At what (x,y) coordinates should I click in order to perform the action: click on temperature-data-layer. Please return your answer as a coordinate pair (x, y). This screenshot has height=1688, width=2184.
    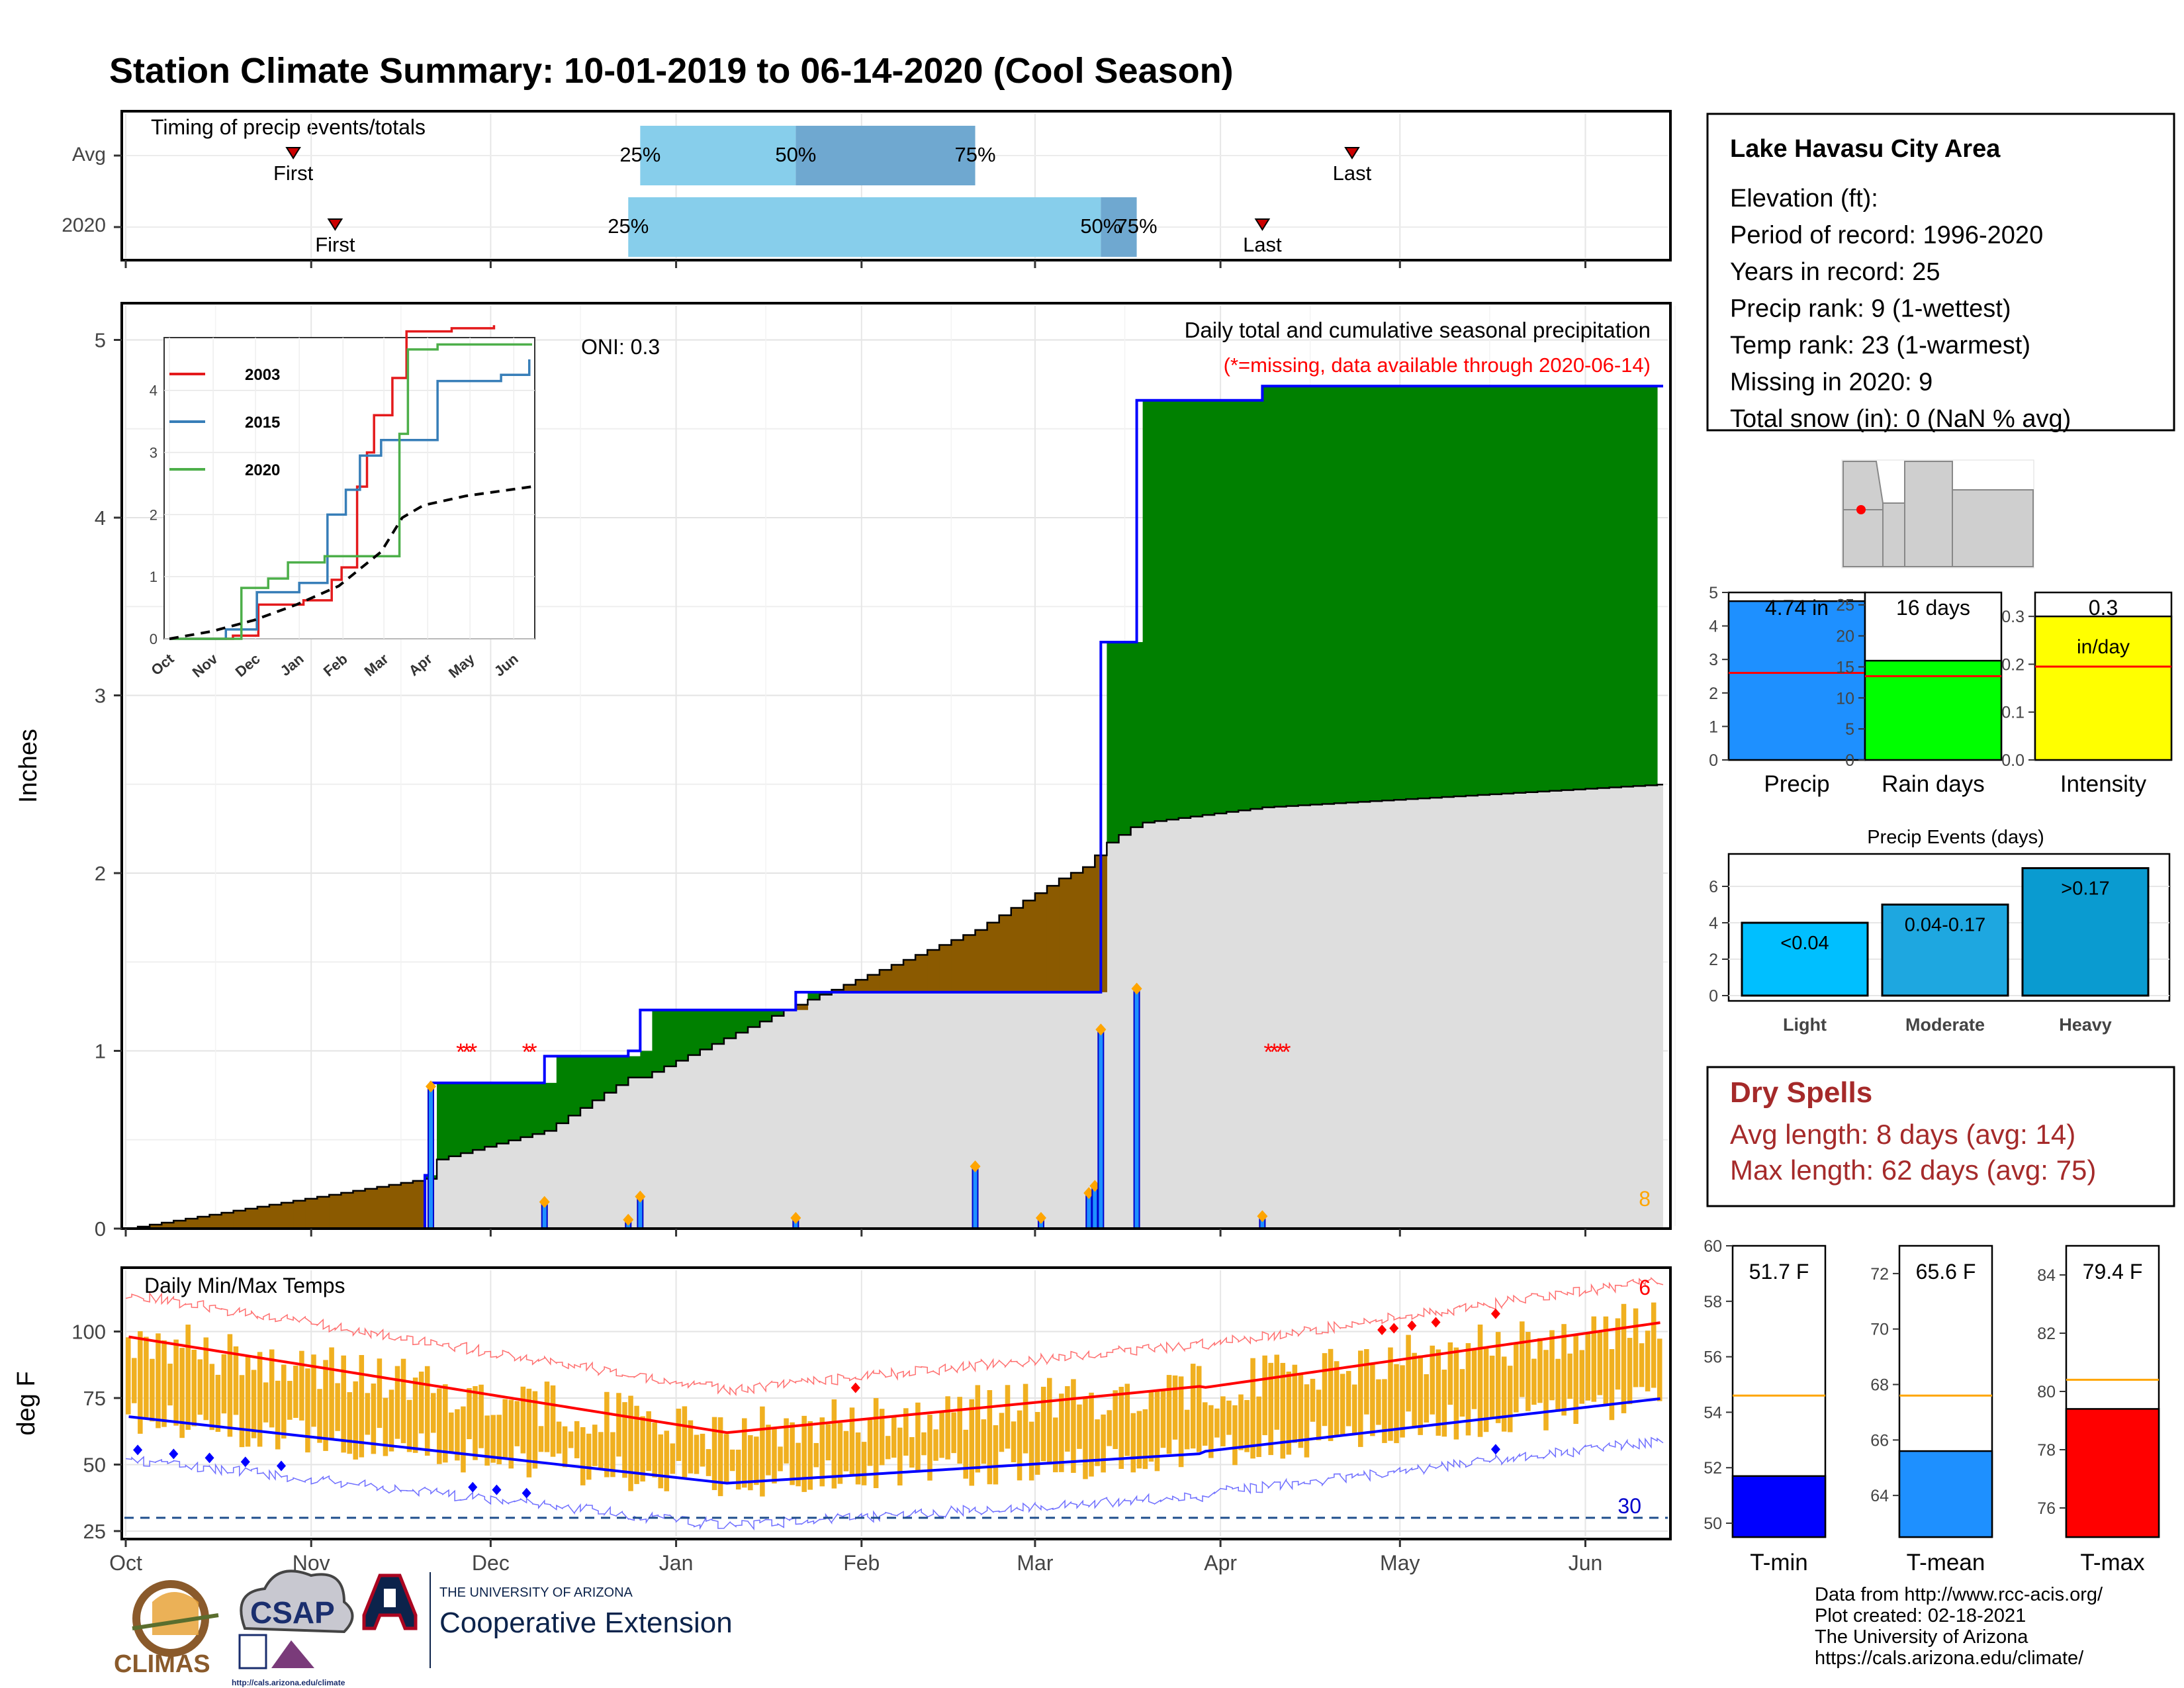
    Looking at the image, I should click on (896, 1403).